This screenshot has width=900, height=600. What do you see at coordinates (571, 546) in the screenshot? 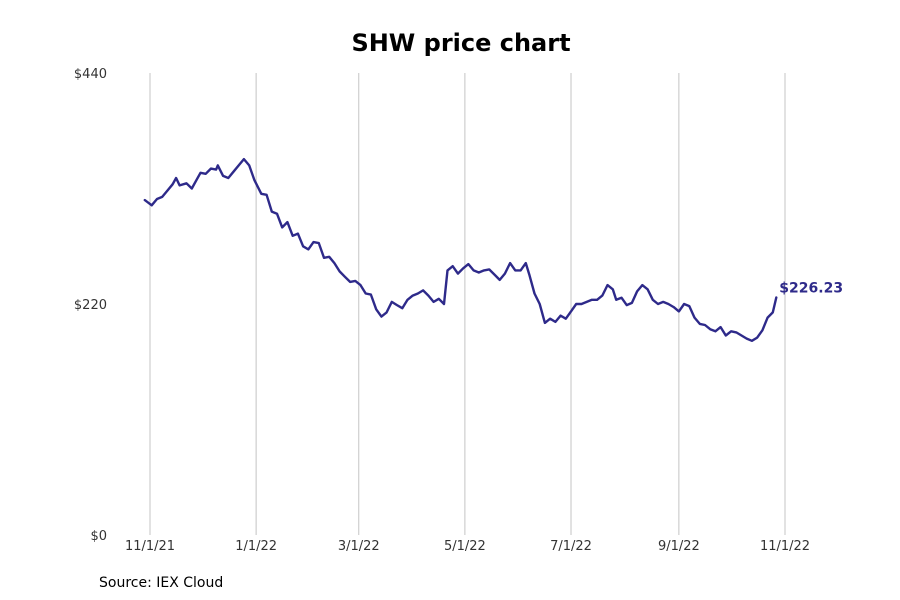
I see `x-tick-label: 7/1/22` at bounding box center [571, 546].